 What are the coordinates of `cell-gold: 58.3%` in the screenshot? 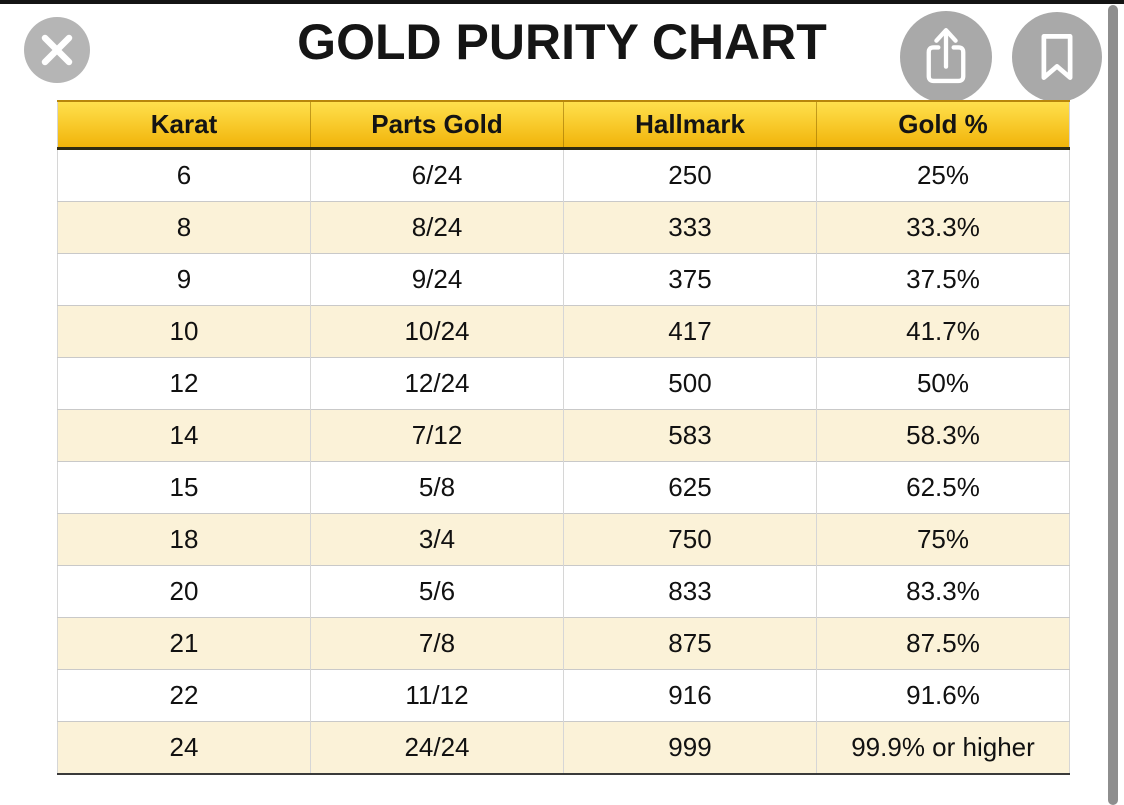 It's located at (943, 435).